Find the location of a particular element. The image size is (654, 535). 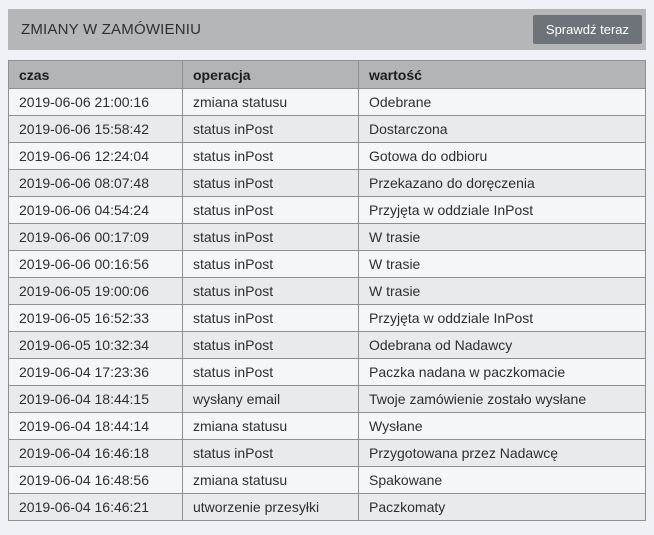

table-row: 2019-06-06 00:17:09 status inPost W trasie is located at coordinates (327, 237).